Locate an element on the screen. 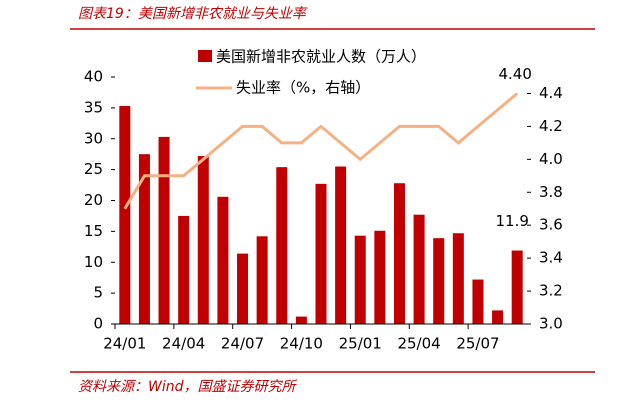 This screenshot has width=622, height=407. y-tick-label: 40 is located at coordinates (93, 77).